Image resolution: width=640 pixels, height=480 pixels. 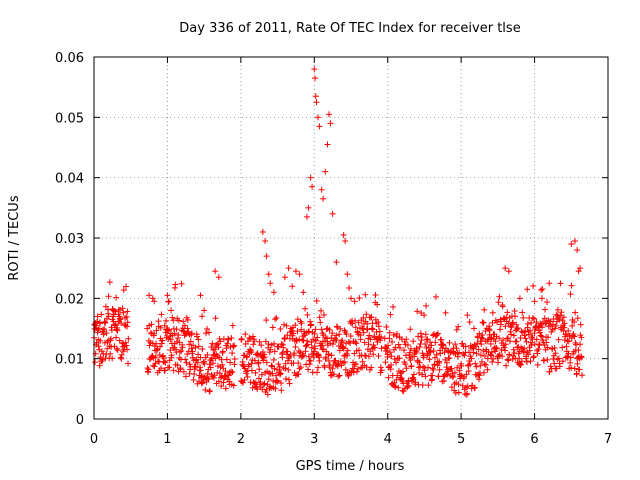 I want to click on x-tick-label: 7, so click(x=608, y=439).